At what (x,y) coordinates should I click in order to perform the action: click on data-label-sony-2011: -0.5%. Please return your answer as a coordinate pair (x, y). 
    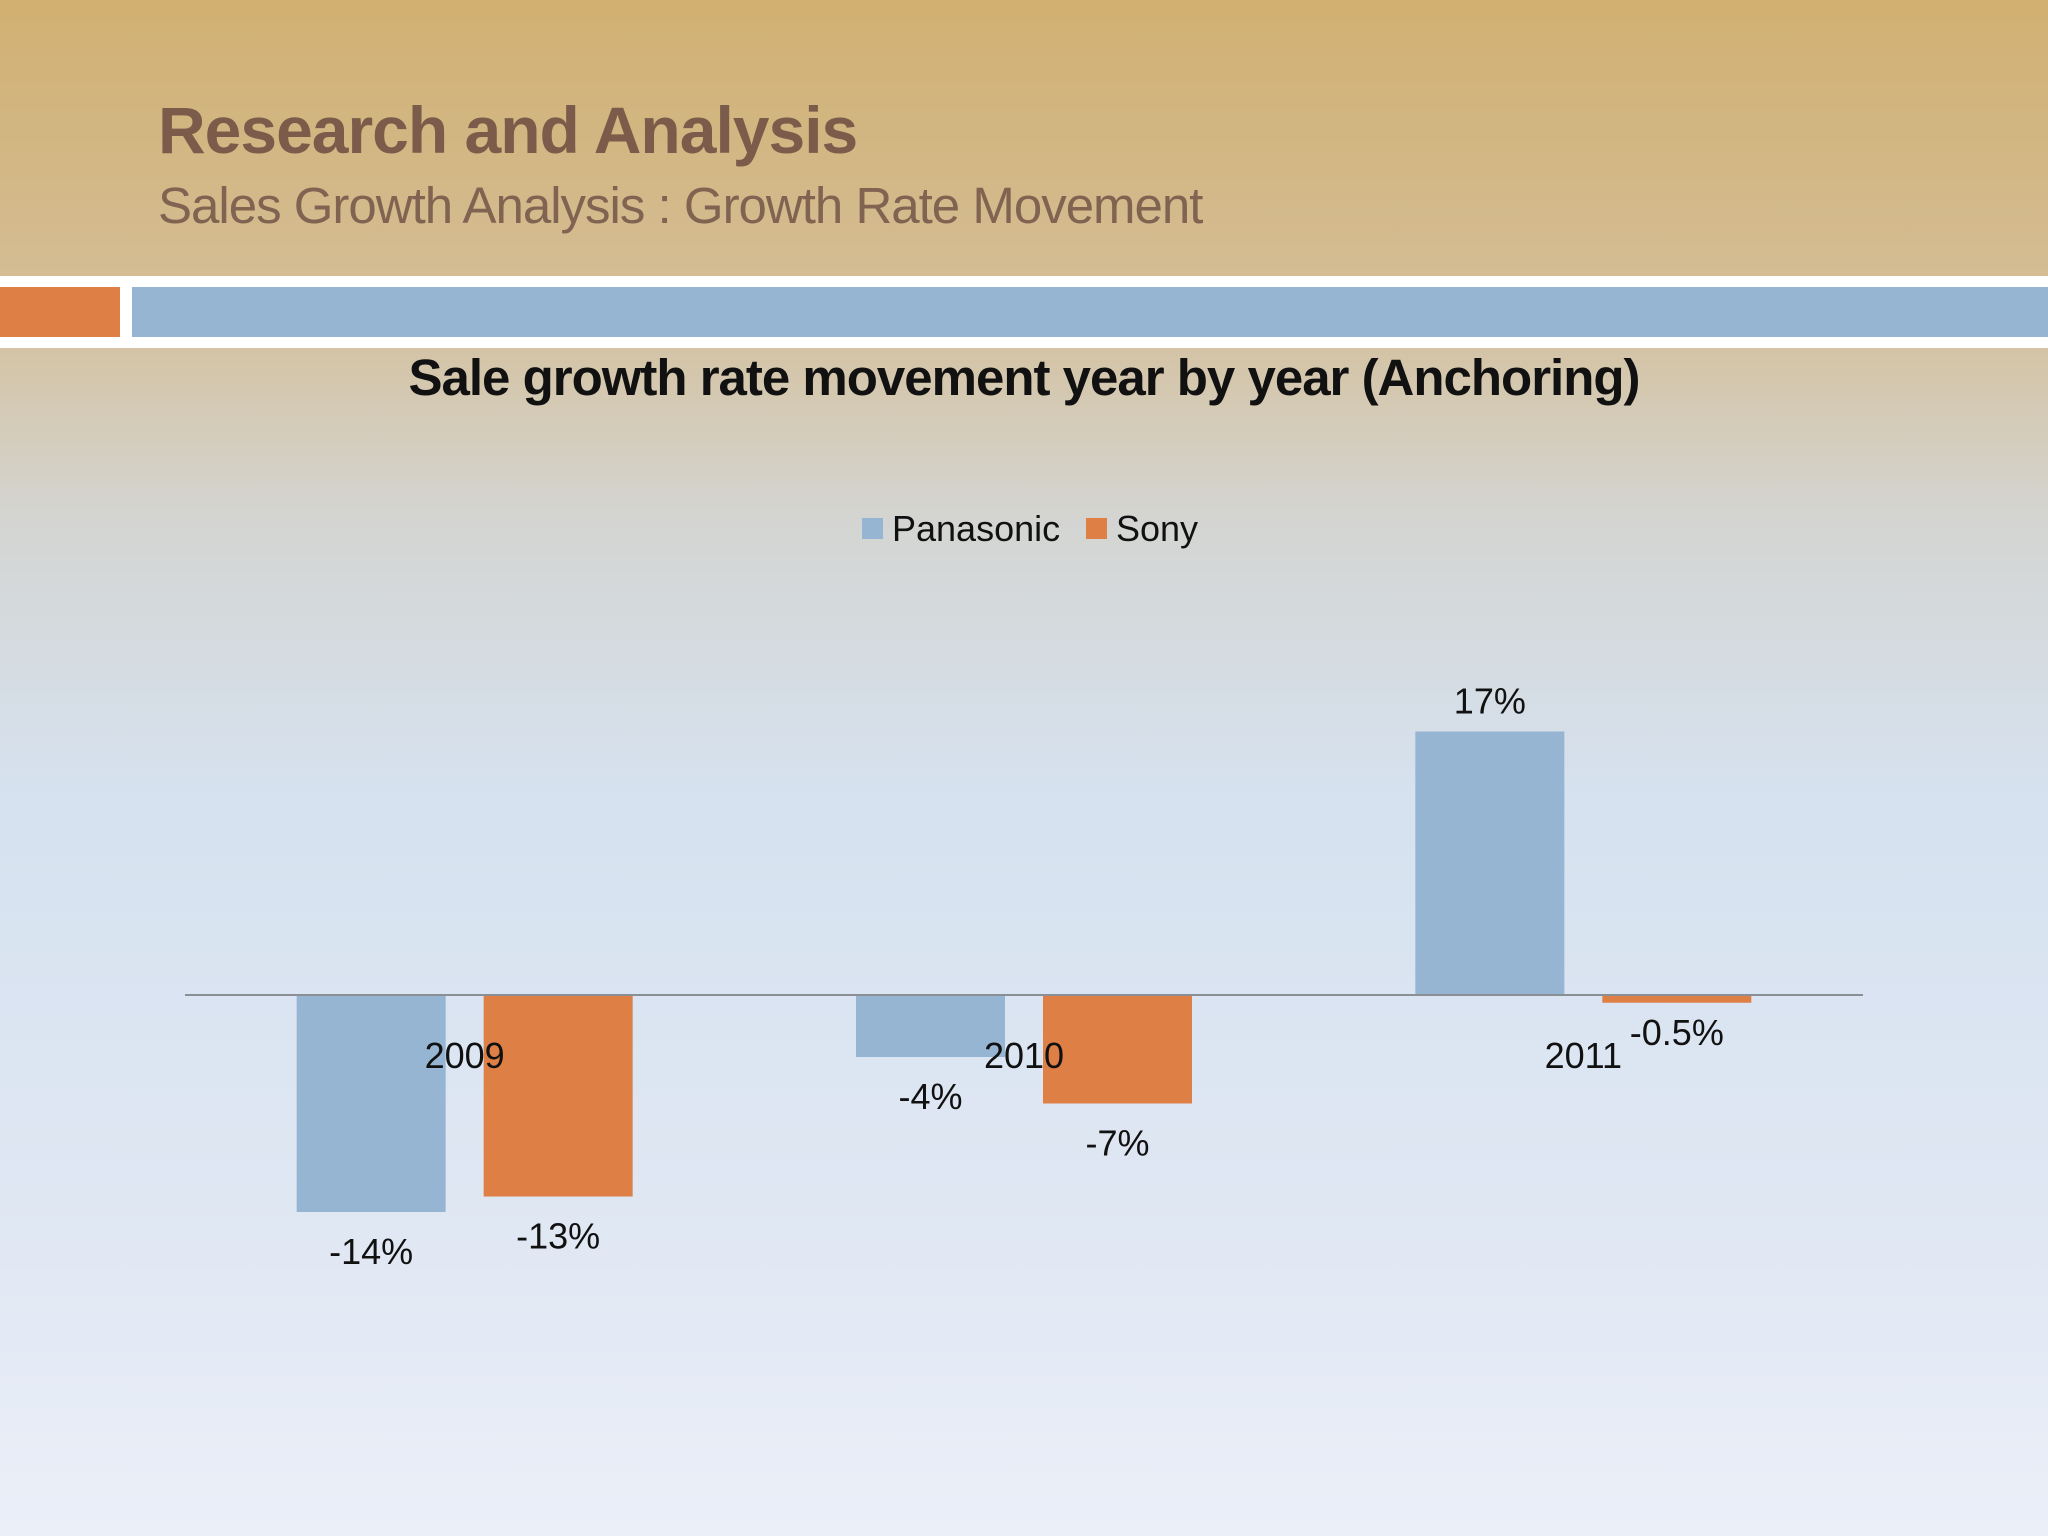
    Looking at the image, I should click on (1677, 1032).